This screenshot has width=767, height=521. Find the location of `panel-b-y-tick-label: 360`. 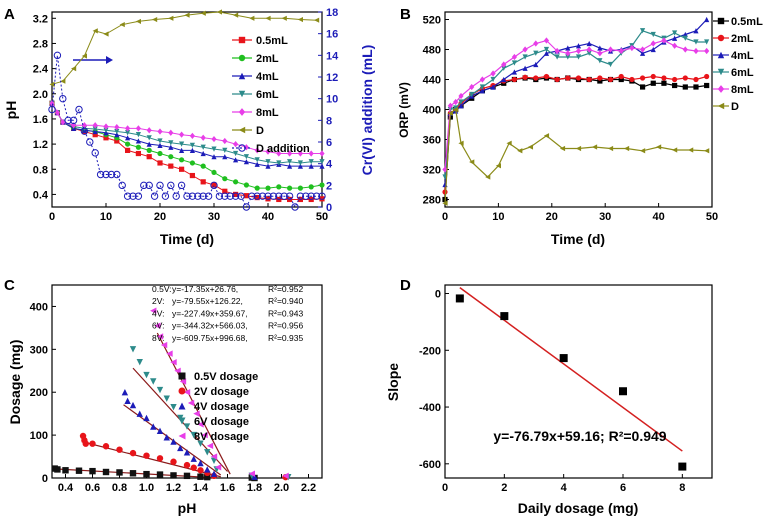

panel-b-y-tick-label: 360 is located at coordinates (432, 141).